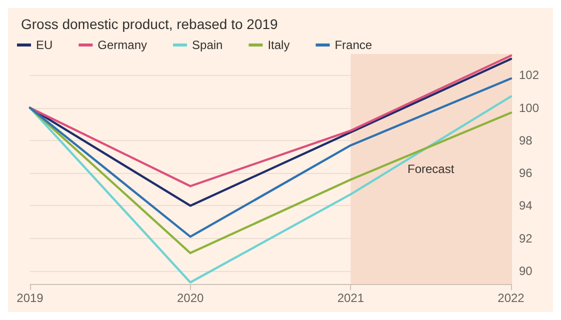 The image size is (561, 320). Describe the element at coordinates (279, 45) in the screenshot. I see `legend-label: Italy` at that location.